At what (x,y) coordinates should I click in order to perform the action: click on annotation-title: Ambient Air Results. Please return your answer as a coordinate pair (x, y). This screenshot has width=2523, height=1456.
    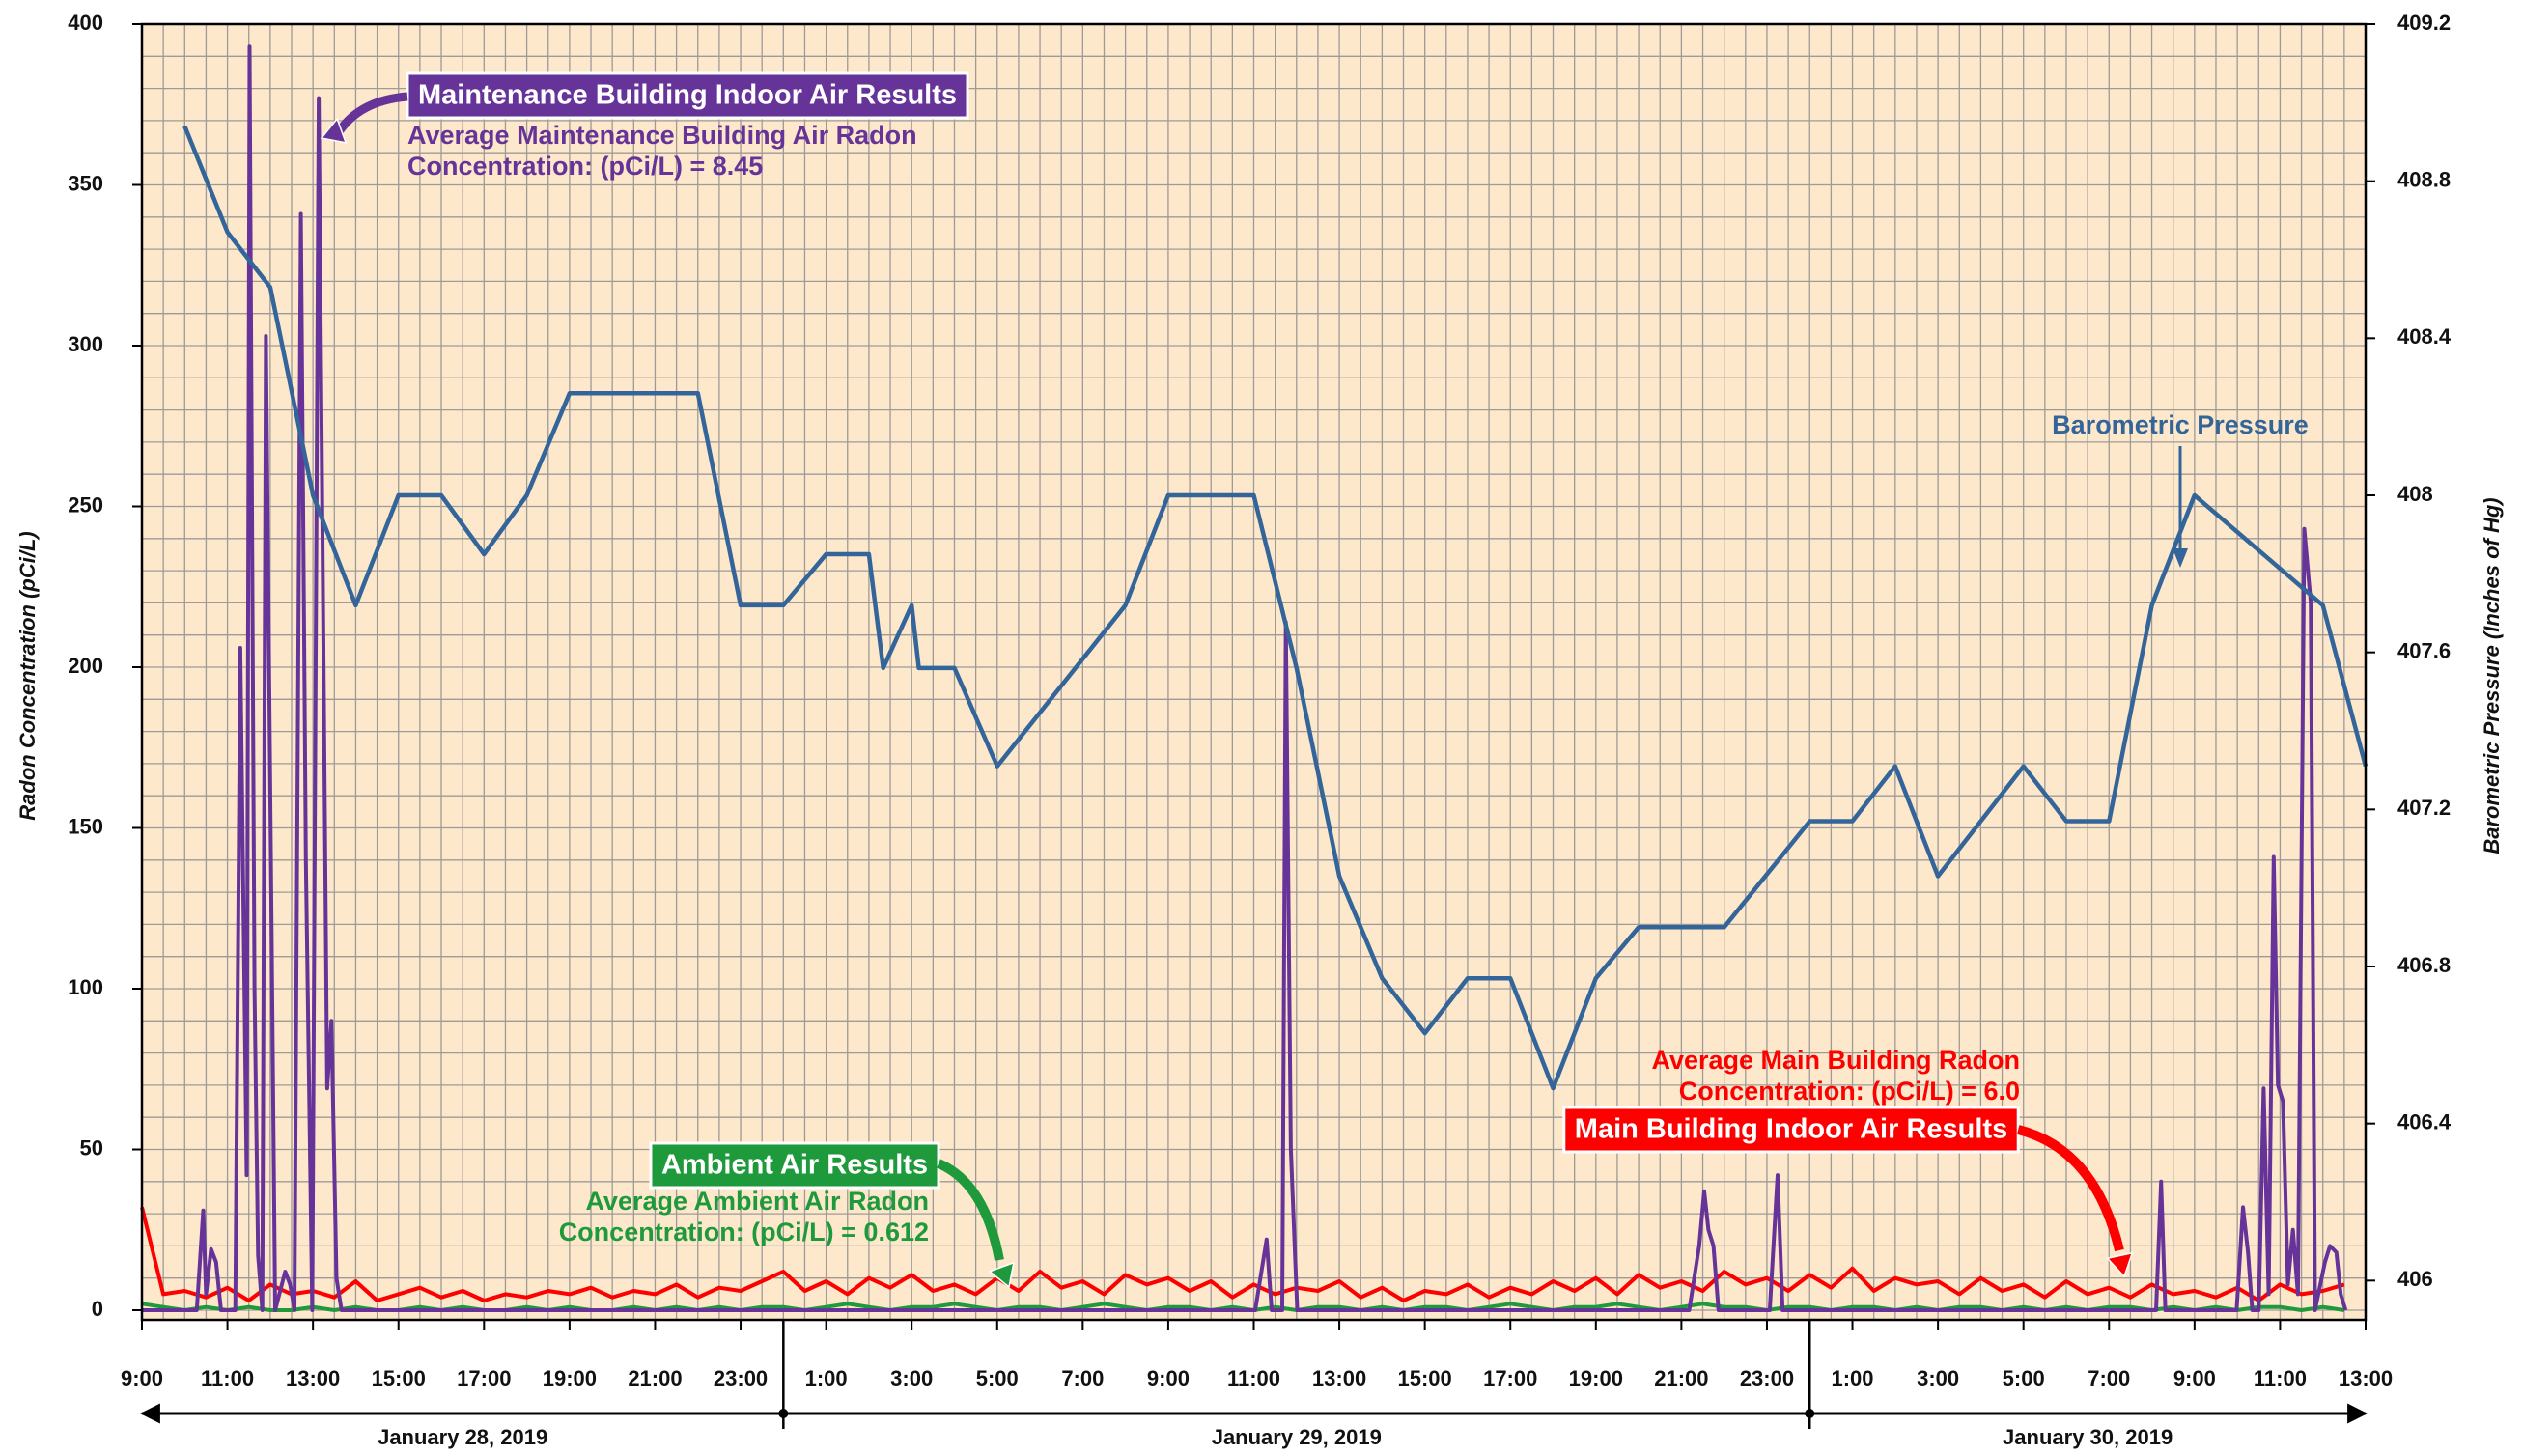
    Looking at the image, I should click on (794, 1165).